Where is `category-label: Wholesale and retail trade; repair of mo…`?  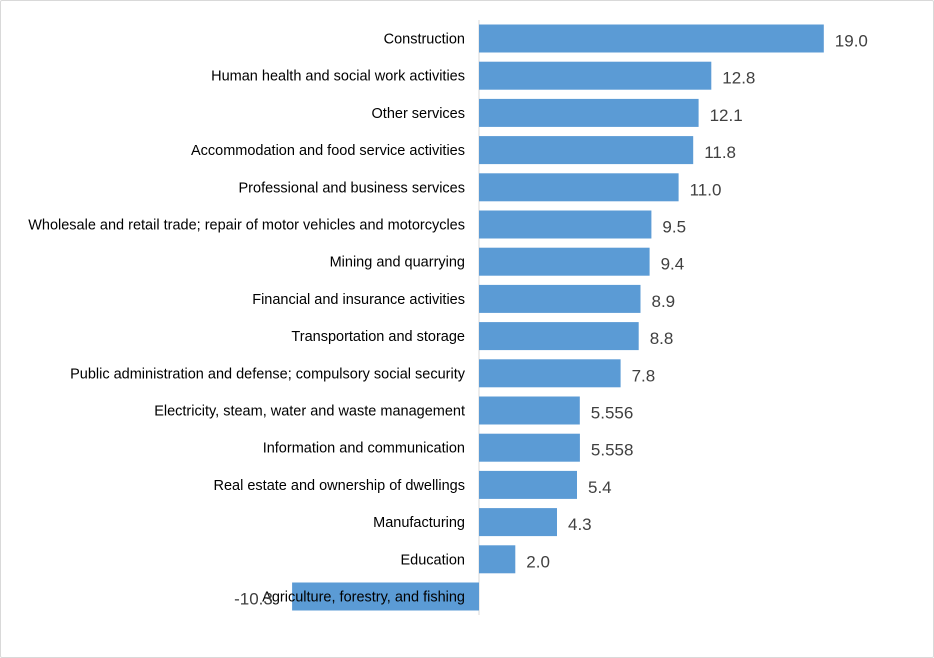
category-label: Wholesale and retail trade; repair of mo… is located at coordinates (246, 226).